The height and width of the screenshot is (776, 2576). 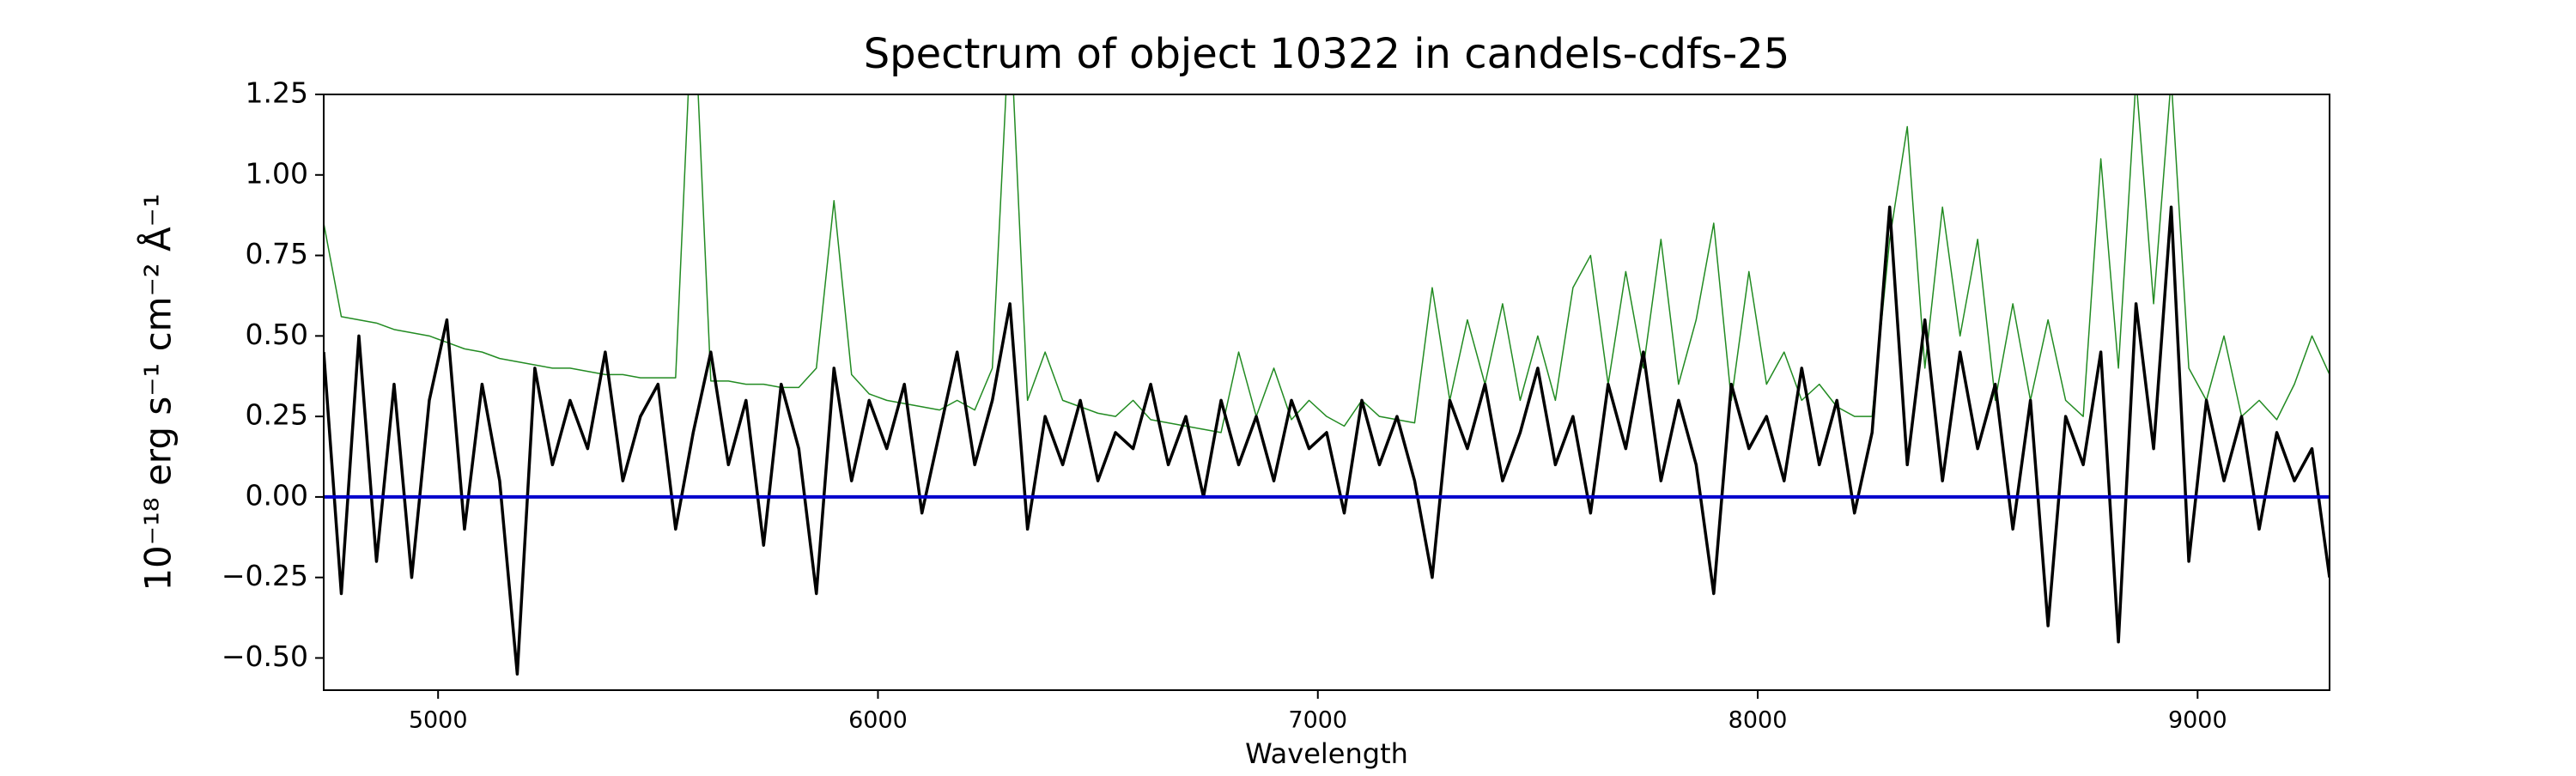 What do you see at coordinates (265, 657) in the screenshot?
I see `y-tick-label: −0.50` at bounding box center [265, 657].